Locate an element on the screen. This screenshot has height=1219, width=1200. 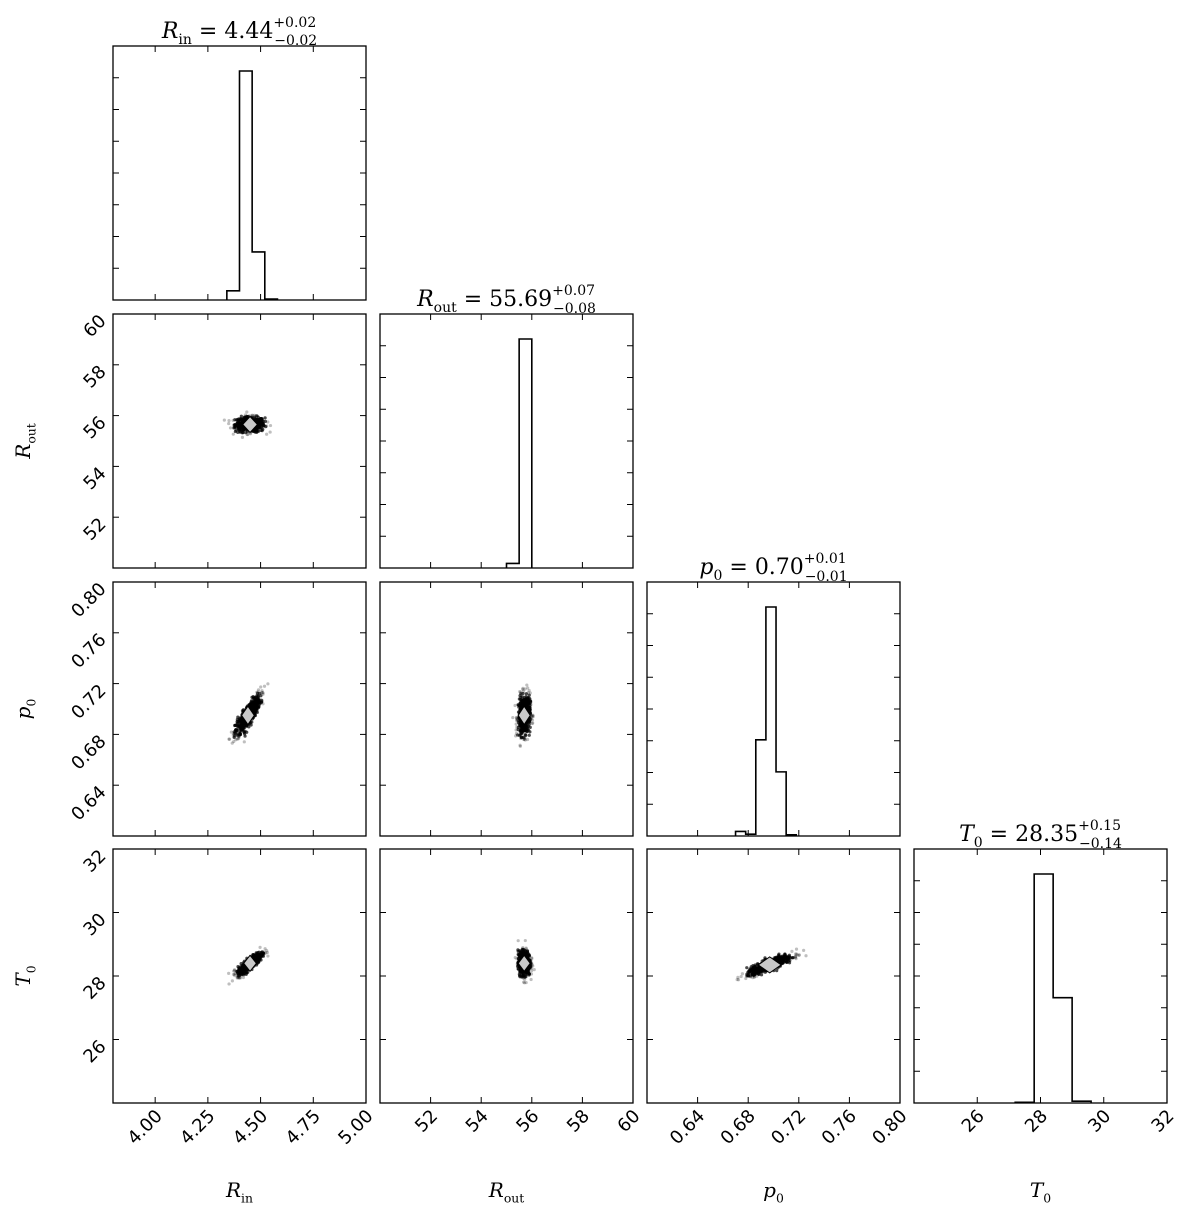
x-tick-label: 0.76 is located at coordinates (839, 1127).